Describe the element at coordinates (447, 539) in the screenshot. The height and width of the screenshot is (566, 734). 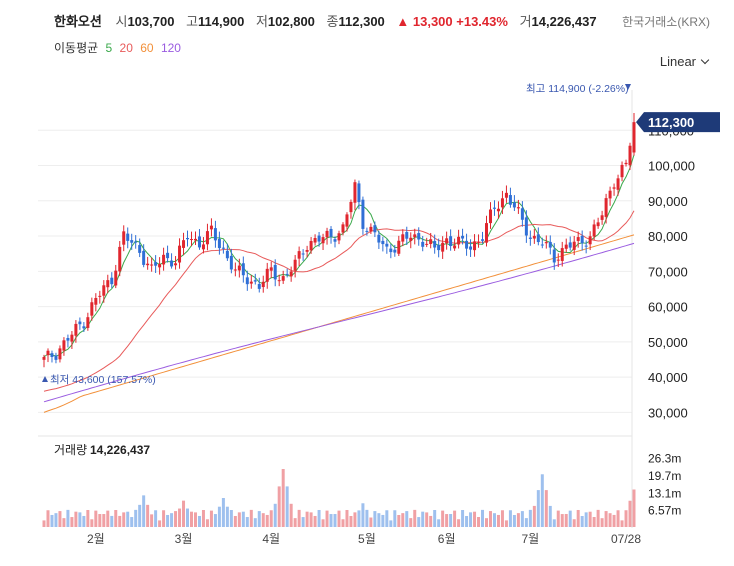
I see `x-tick-label: 6월` at that location.